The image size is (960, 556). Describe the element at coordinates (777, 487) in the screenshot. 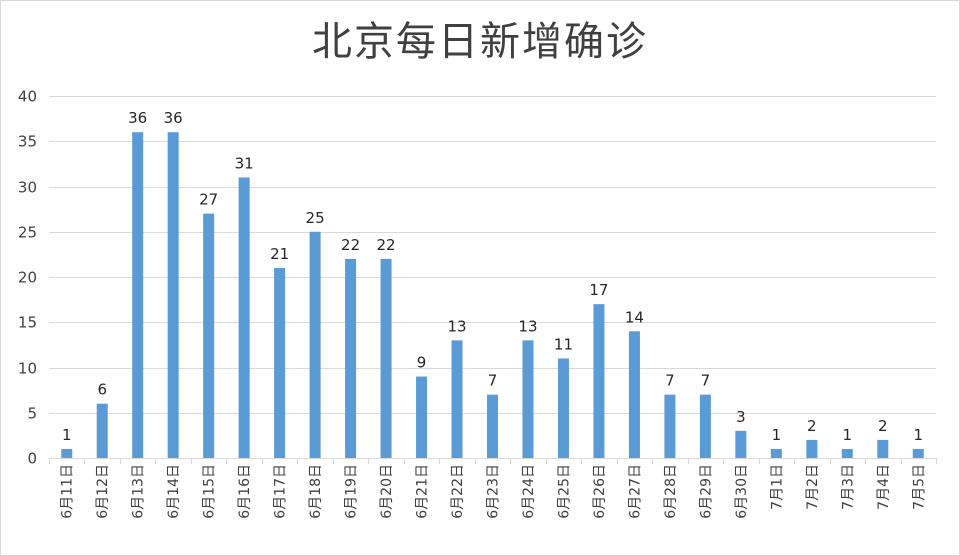

I see `x-tick-label: 7月1日` at that location.